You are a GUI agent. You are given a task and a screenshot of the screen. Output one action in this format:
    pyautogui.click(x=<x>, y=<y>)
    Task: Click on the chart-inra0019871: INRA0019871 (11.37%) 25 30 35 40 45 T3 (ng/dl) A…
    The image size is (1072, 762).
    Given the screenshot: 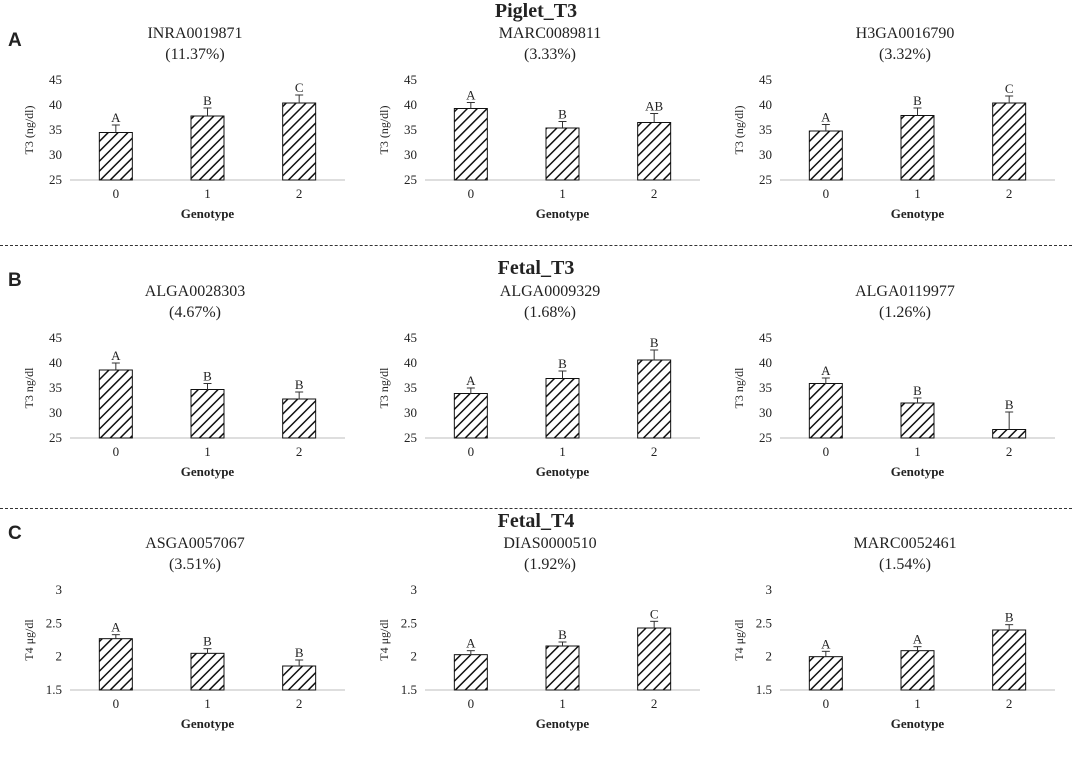 What is the action you would take?
    pyautogui.click(x=183, y=123)
    